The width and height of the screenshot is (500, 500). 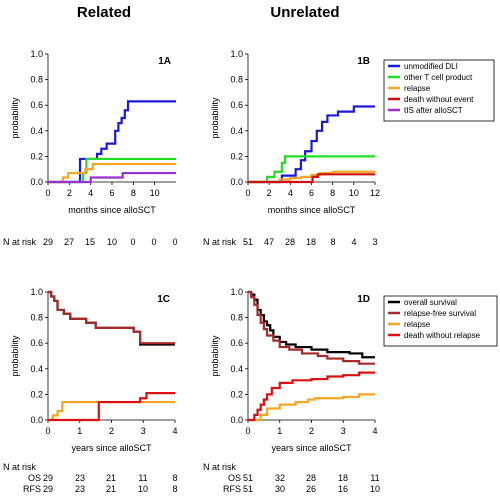 I want to click on x-tick-label: 3, so click(x=143, y=431).